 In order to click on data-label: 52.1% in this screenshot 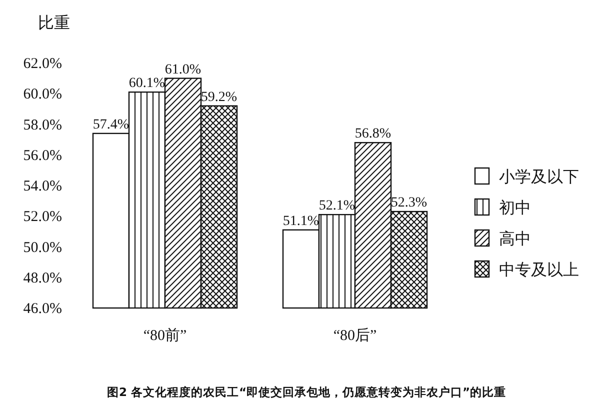, I will do `click(337, 206)`.